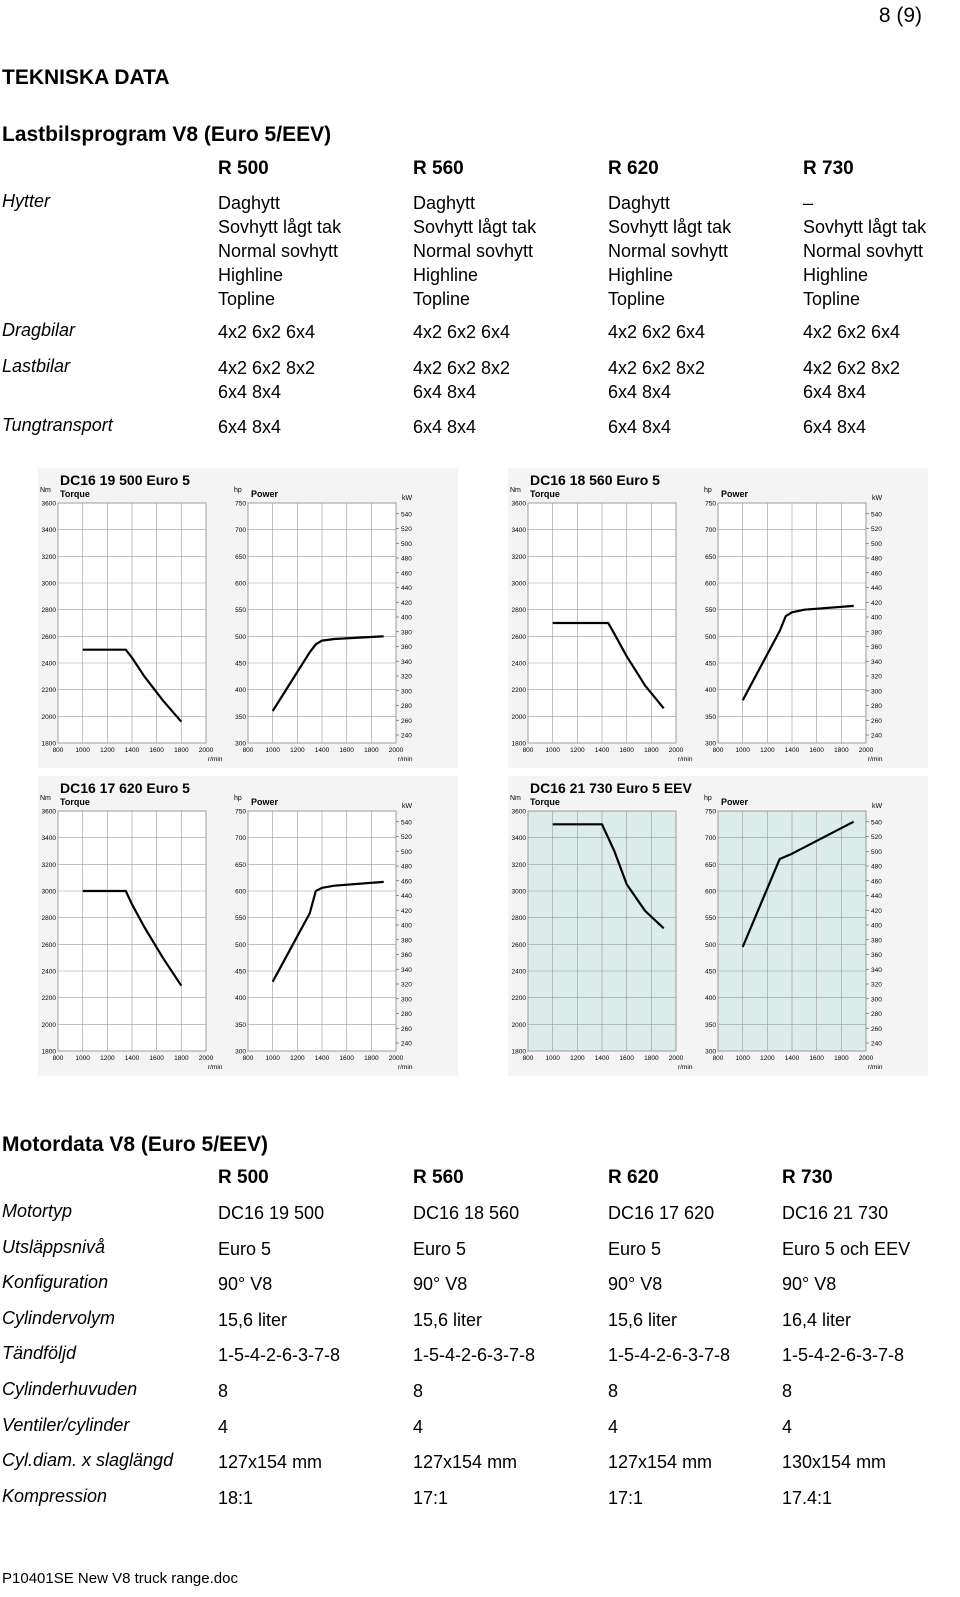  Describe the element at coordinates (797, 652) in the screenshot. I see `power-curve` at that location.